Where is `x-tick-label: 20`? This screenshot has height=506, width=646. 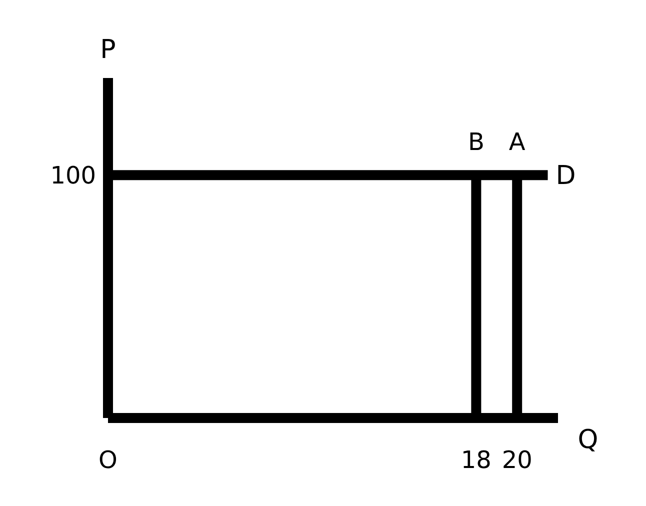
x-tick-label: 20 is located at coordinates (517, 460).